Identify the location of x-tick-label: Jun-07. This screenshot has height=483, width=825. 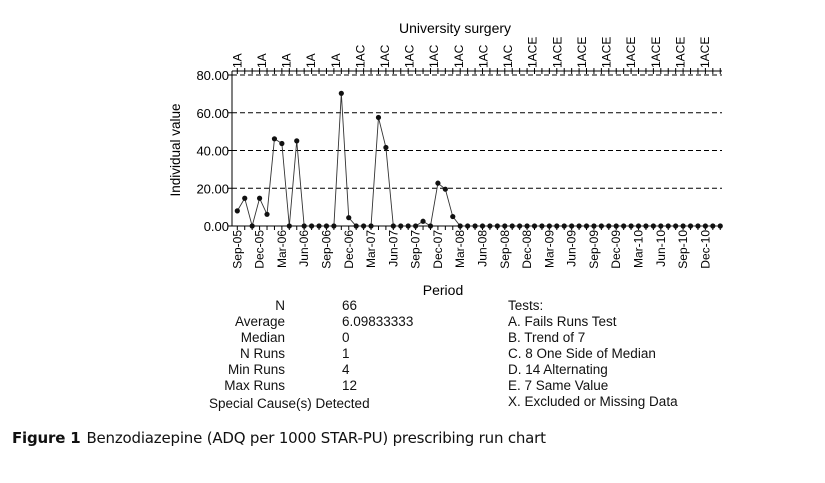
(393, 248).